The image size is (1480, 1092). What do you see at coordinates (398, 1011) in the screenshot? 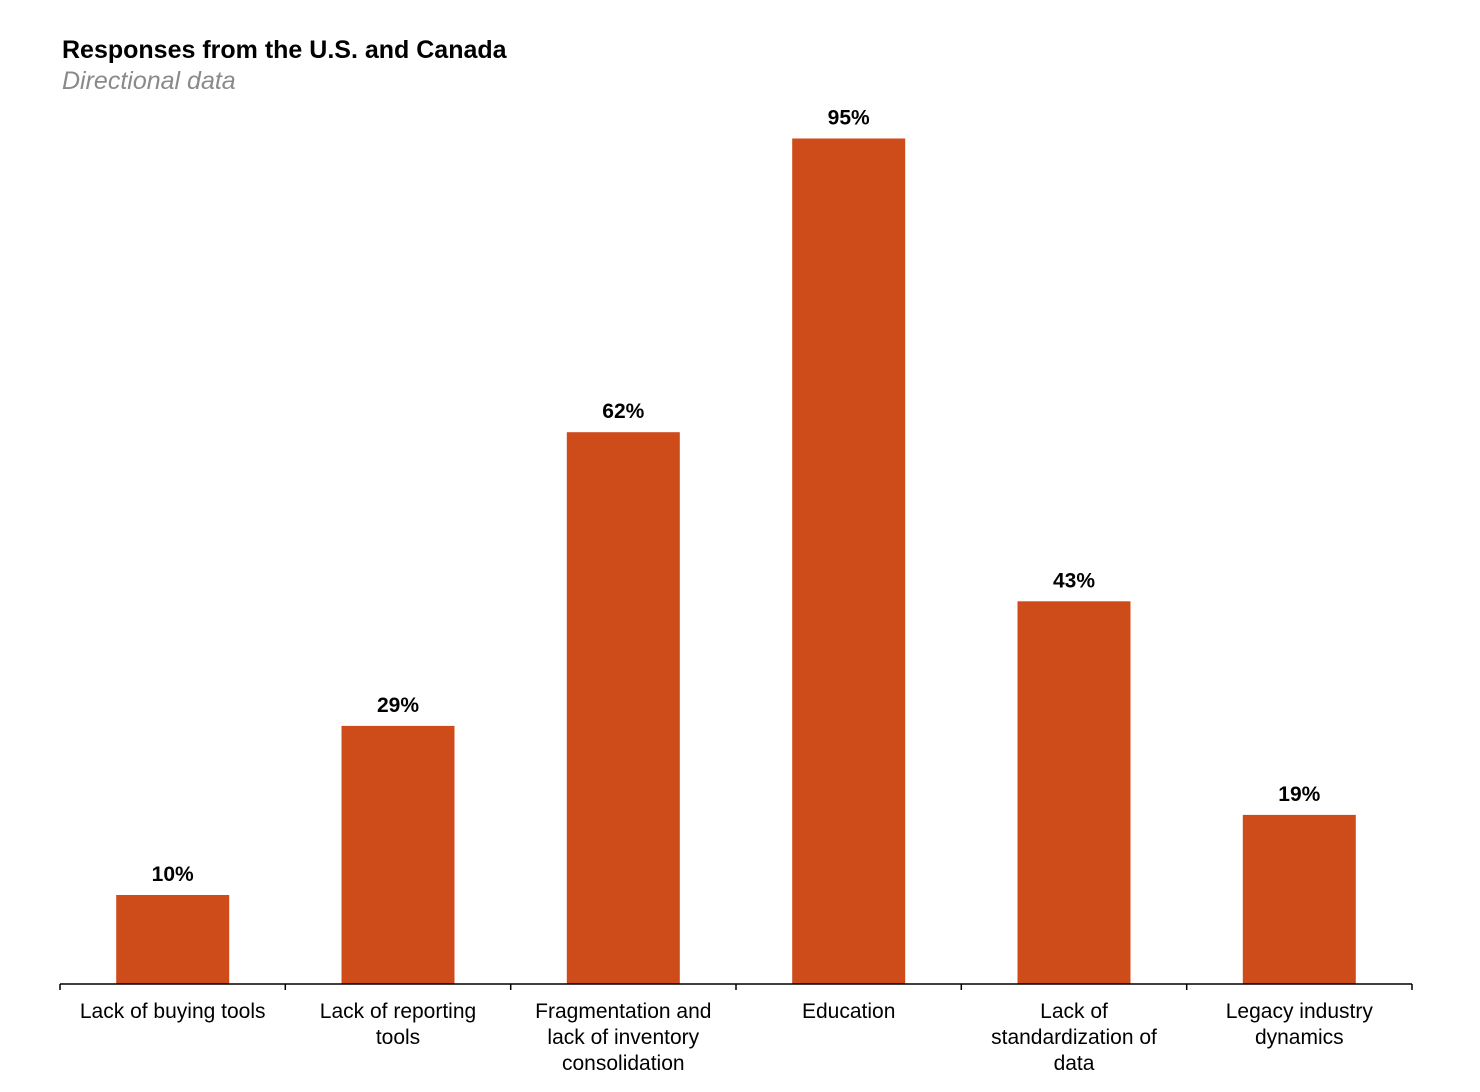
I see `category-label-line: Lack of reporting` at bounding box center [398, 1011].